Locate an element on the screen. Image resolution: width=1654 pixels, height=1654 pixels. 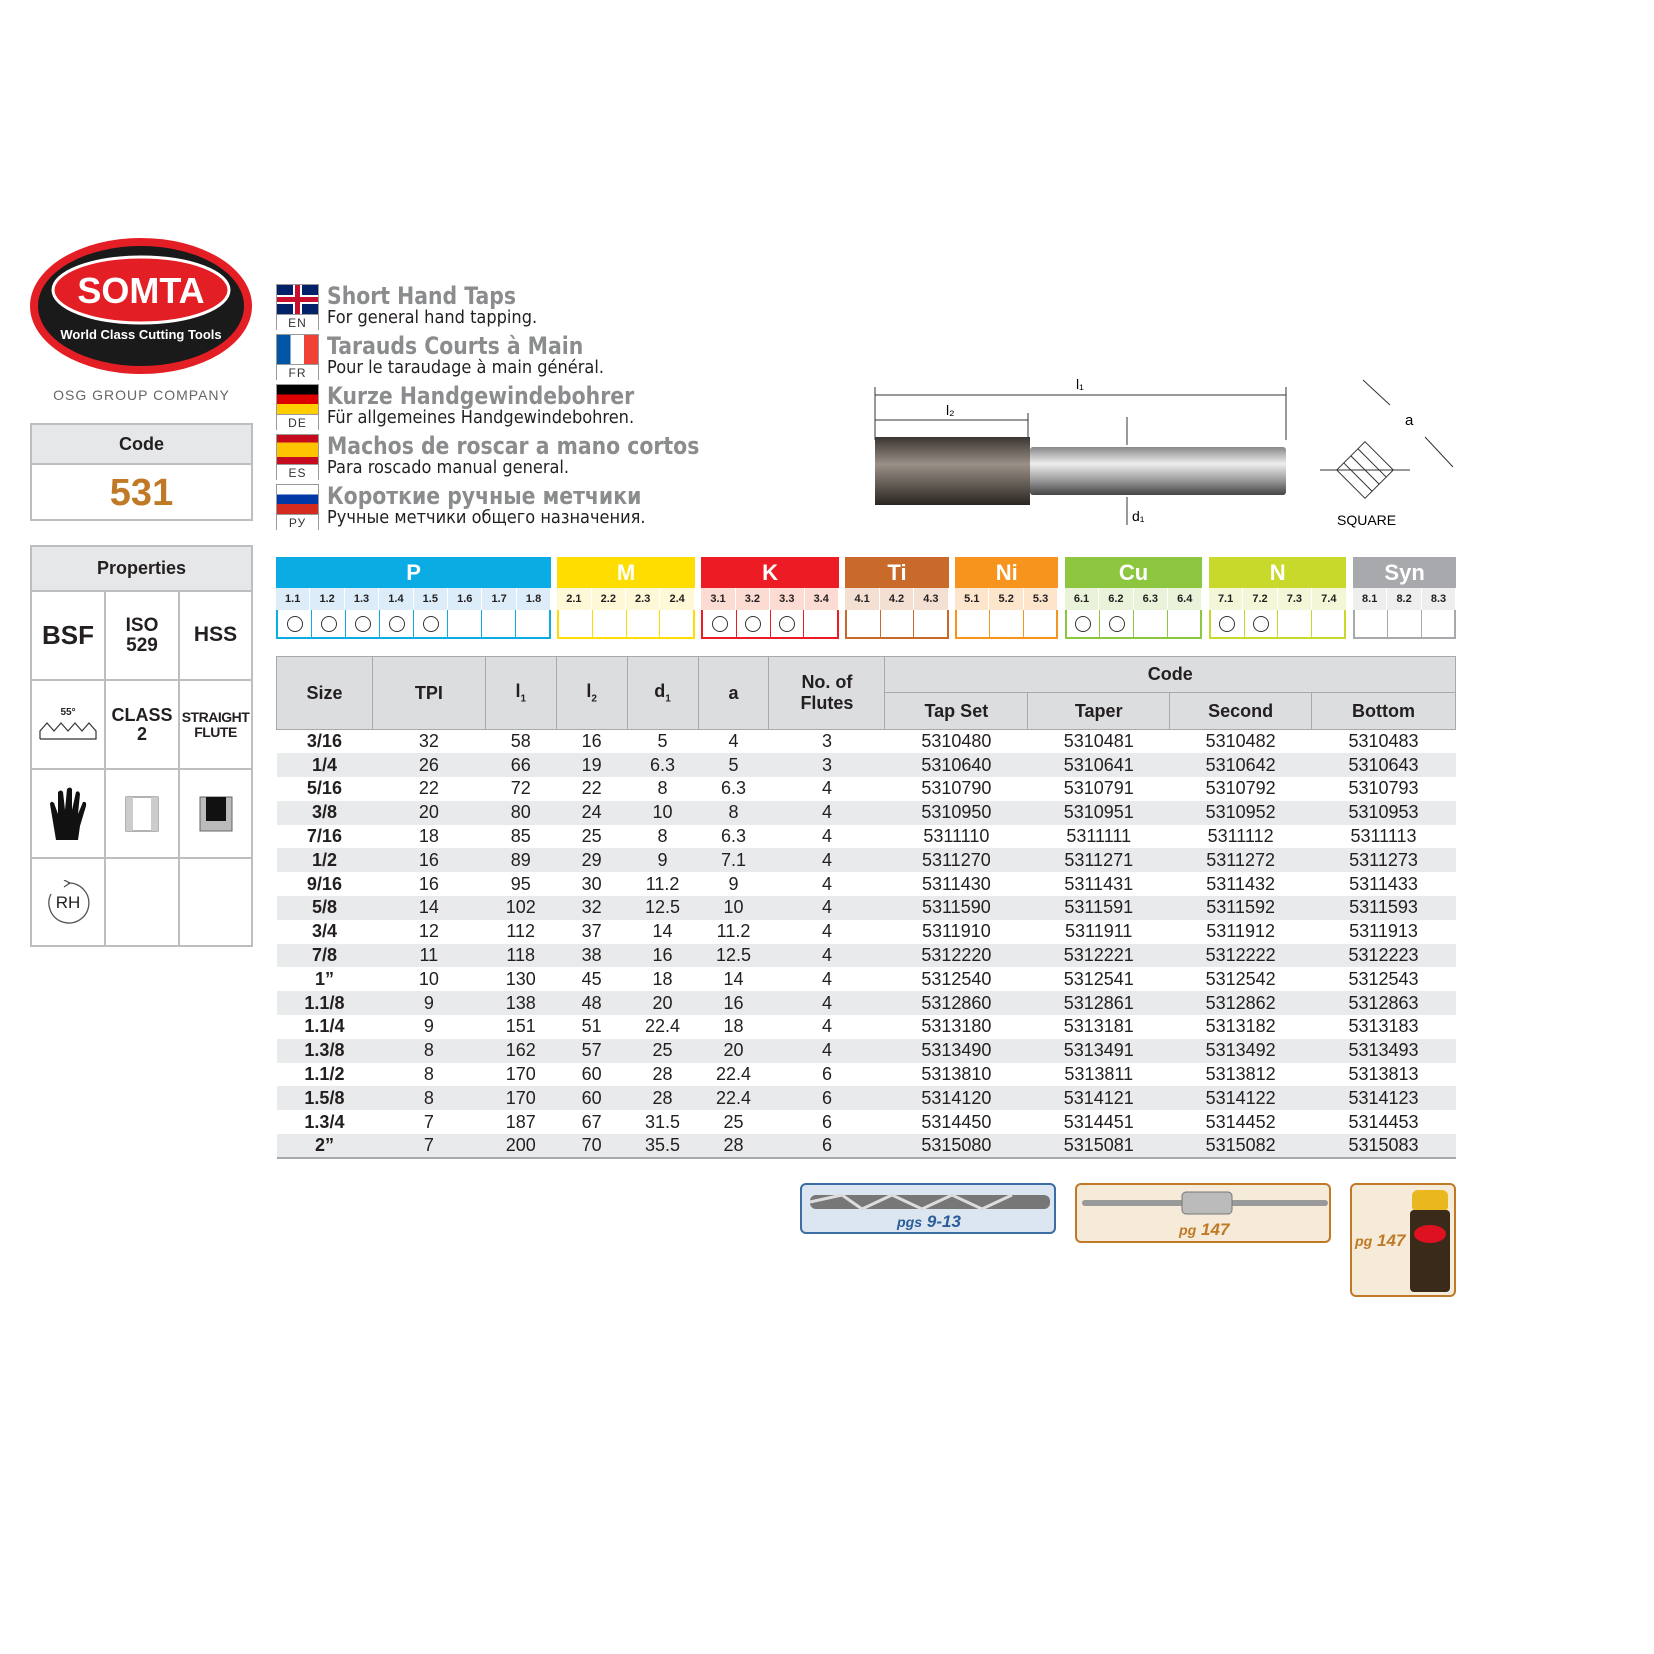
material-subgroup: 4.3 is located at coordinates (931, 599).